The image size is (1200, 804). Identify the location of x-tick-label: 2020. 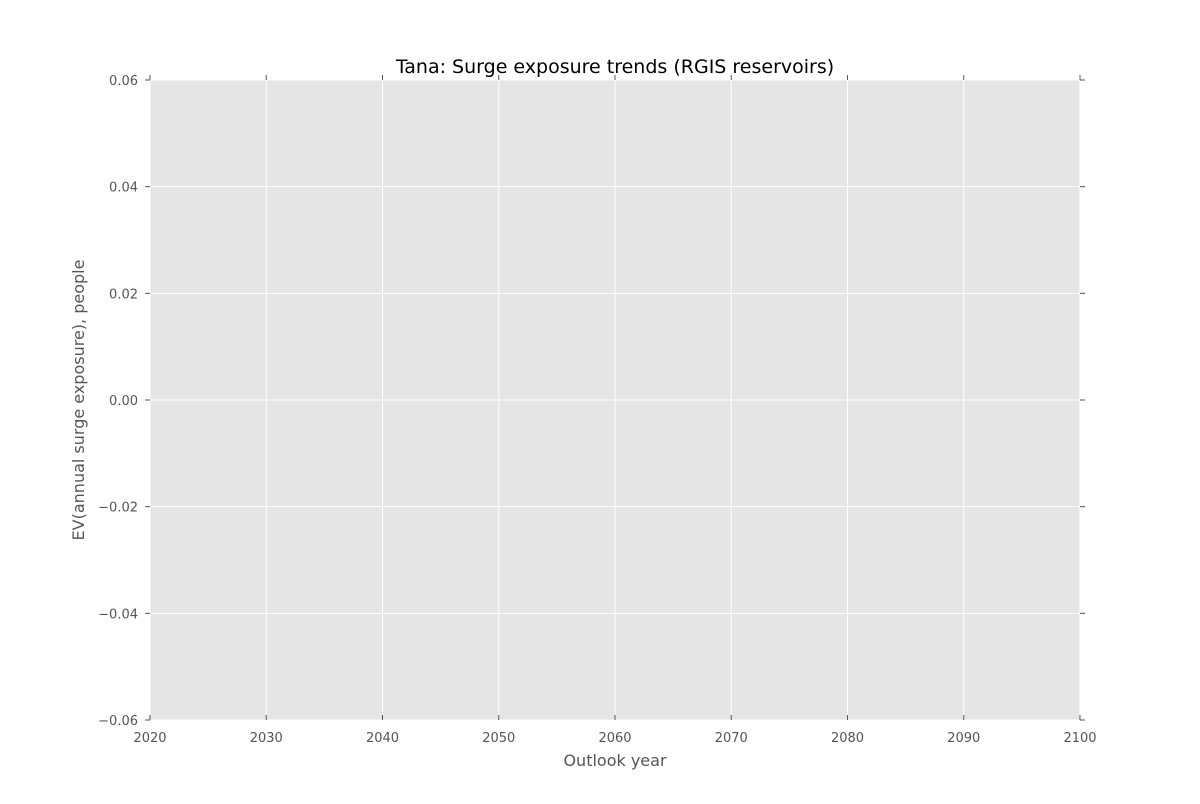
(149, 738).